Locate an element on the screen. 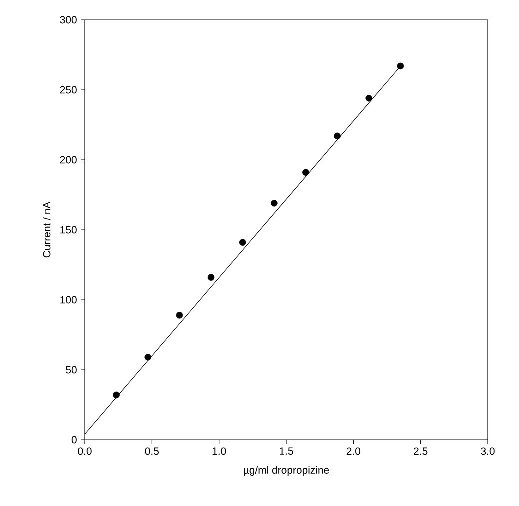 Image resolution: width=519 pixels, height=506 pixels. x-tick-label: 0.5 is located at coordinates (152, 452).